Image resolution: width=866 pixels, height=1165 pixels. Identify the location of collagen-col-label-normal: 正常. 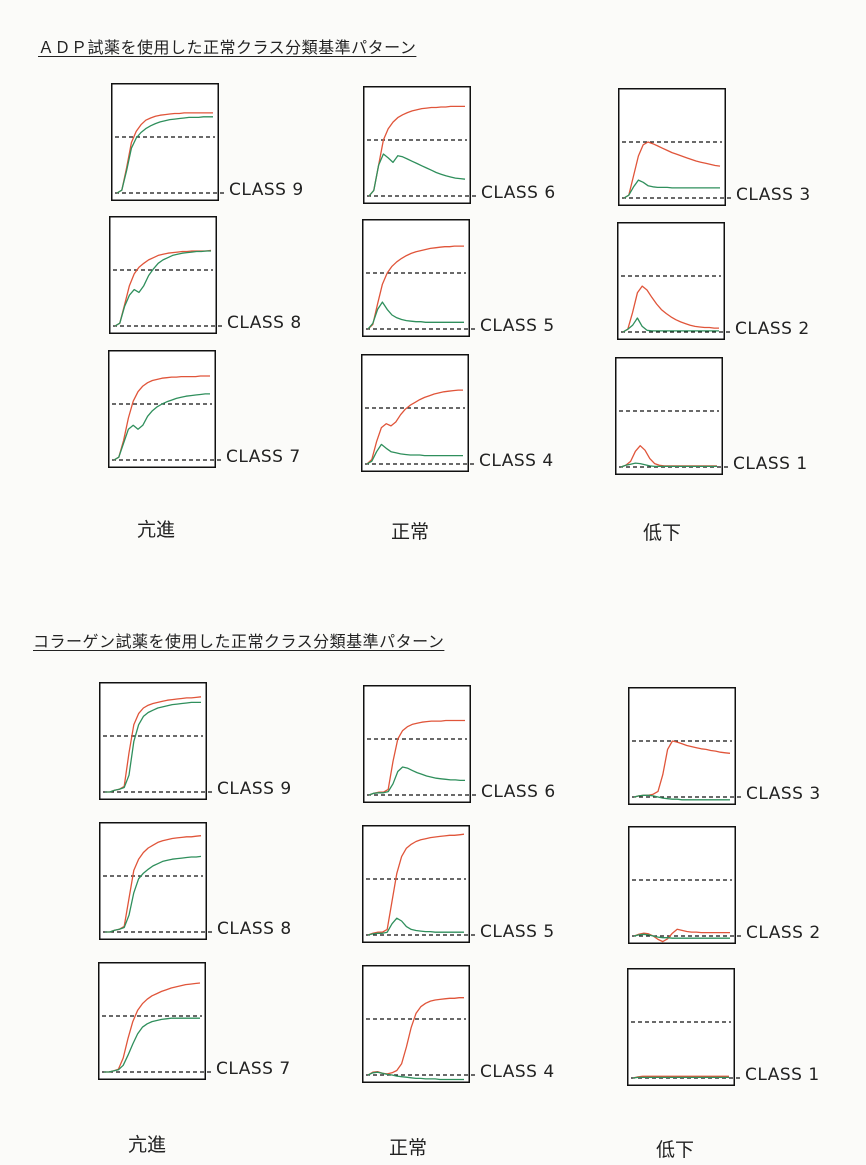
(408, 1148).